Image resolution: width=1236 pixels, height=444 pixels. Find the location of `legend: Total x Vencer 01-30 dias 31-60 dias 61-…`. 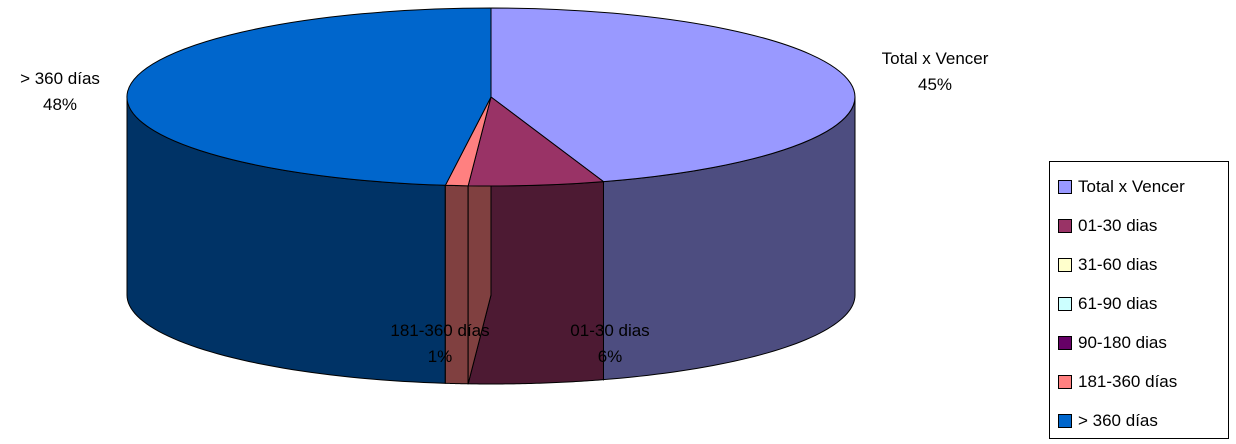

legend: Total x Vencer 01-30 dias 31-60 dias 61-… is located at coordinates (1139, 300).